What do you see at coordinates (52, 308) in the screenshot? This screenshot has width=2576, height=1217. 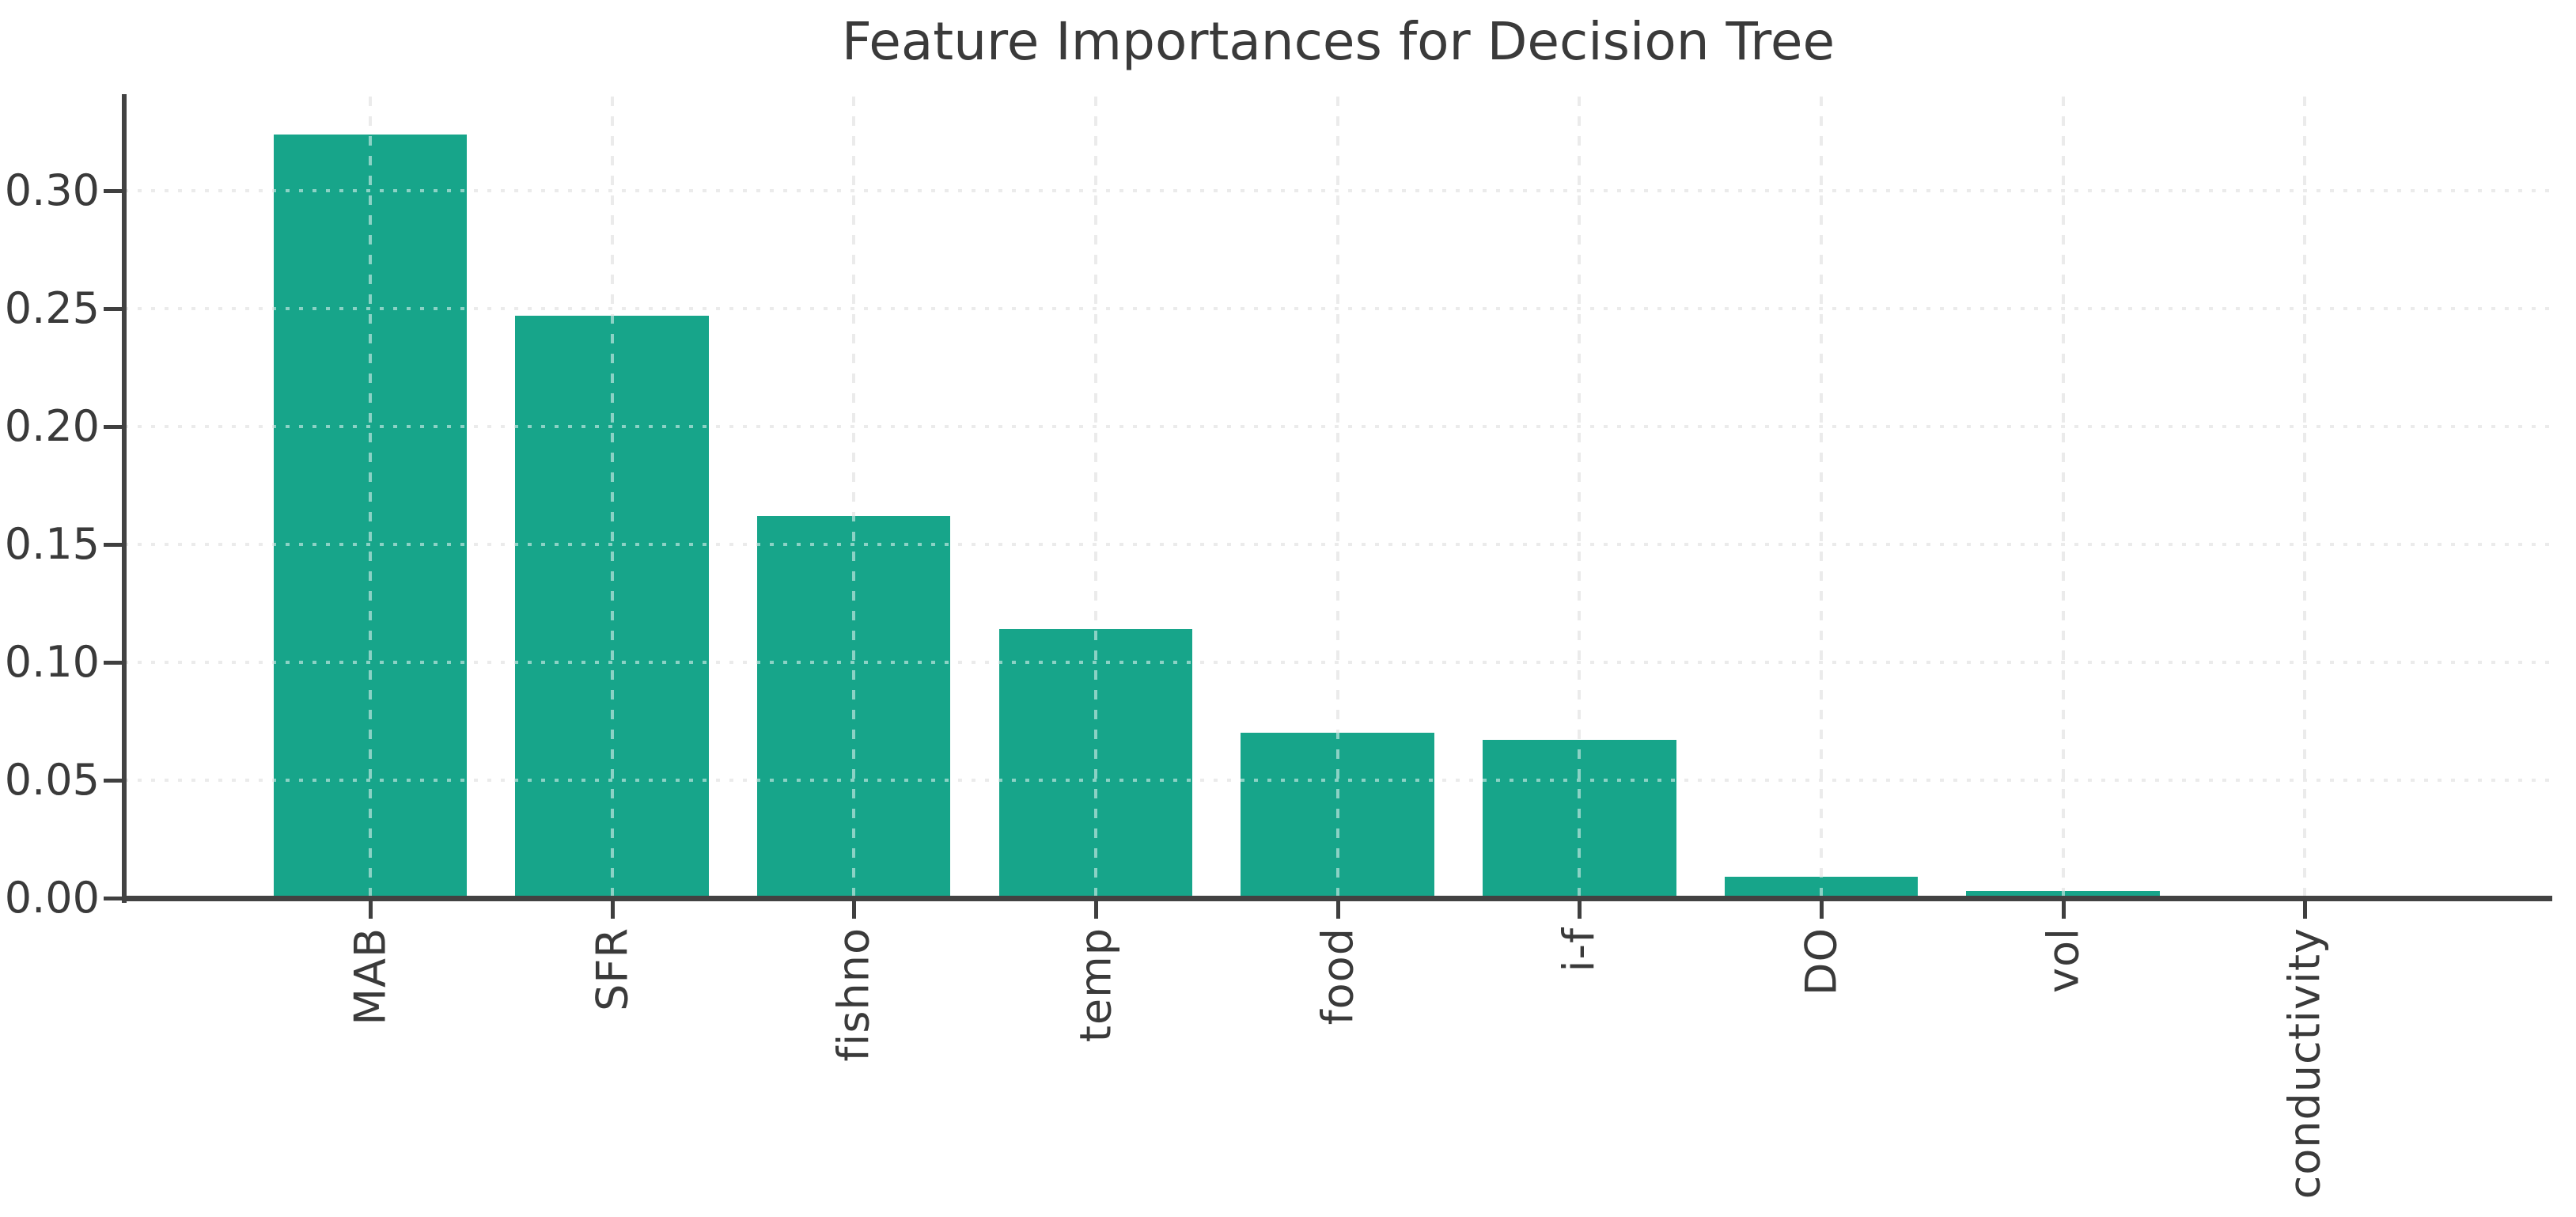 I see `y-tick-label: 0.25` at bounding box center [52, 308].